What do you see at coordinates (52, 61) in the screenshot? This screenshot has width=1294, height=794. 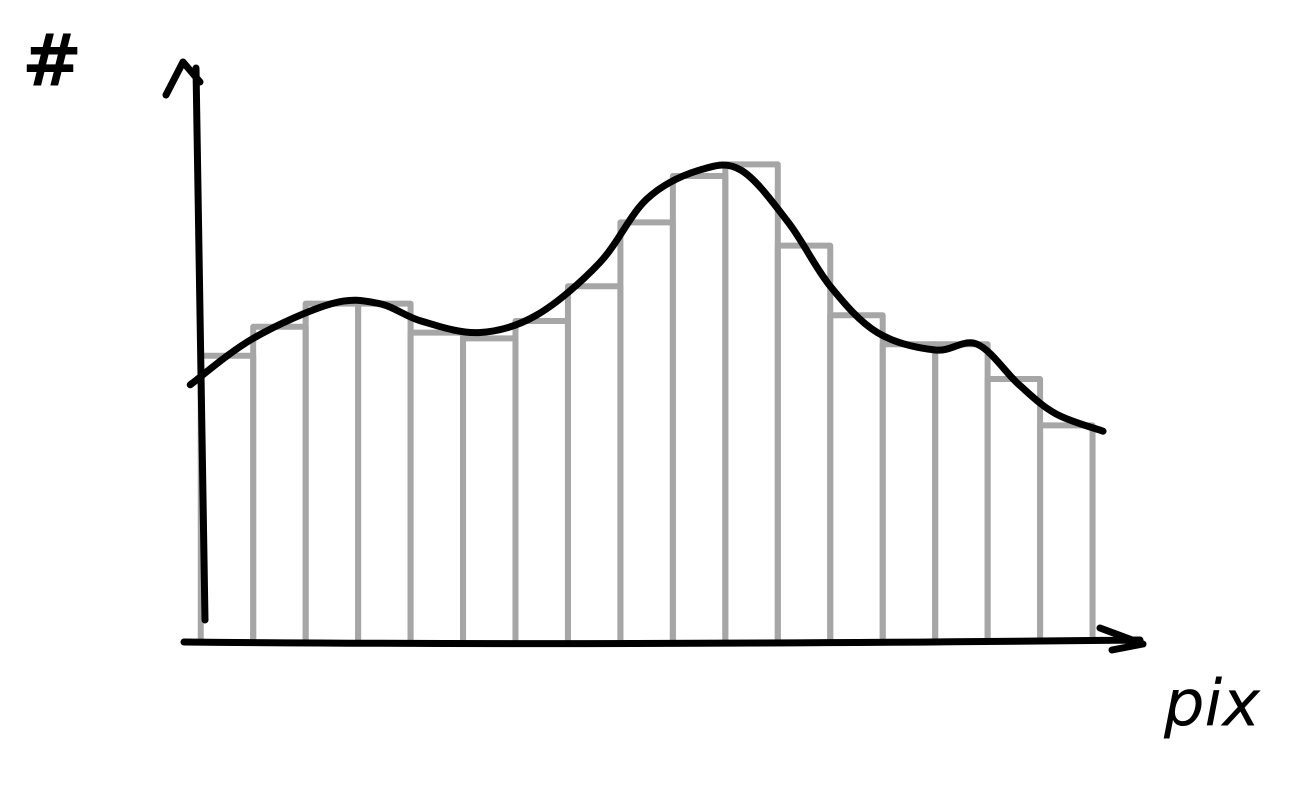 I see `y-axis-label: #` at bounding box center [52, 61].